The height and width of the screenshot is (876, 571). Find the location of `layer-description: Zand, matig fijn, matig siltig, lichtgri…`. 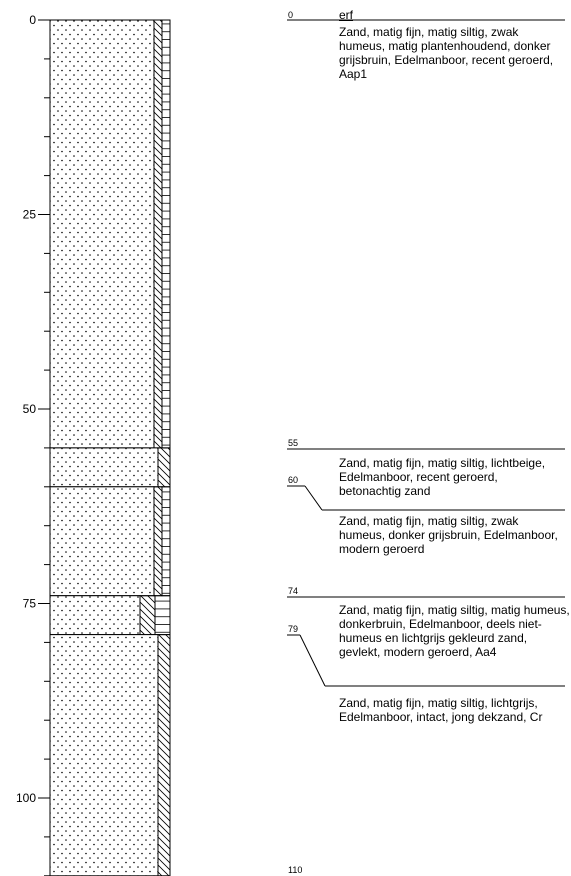

layer-description: Zand, matig fijn, matig siltig, lichtgri… is located at coordinates (441, 710).